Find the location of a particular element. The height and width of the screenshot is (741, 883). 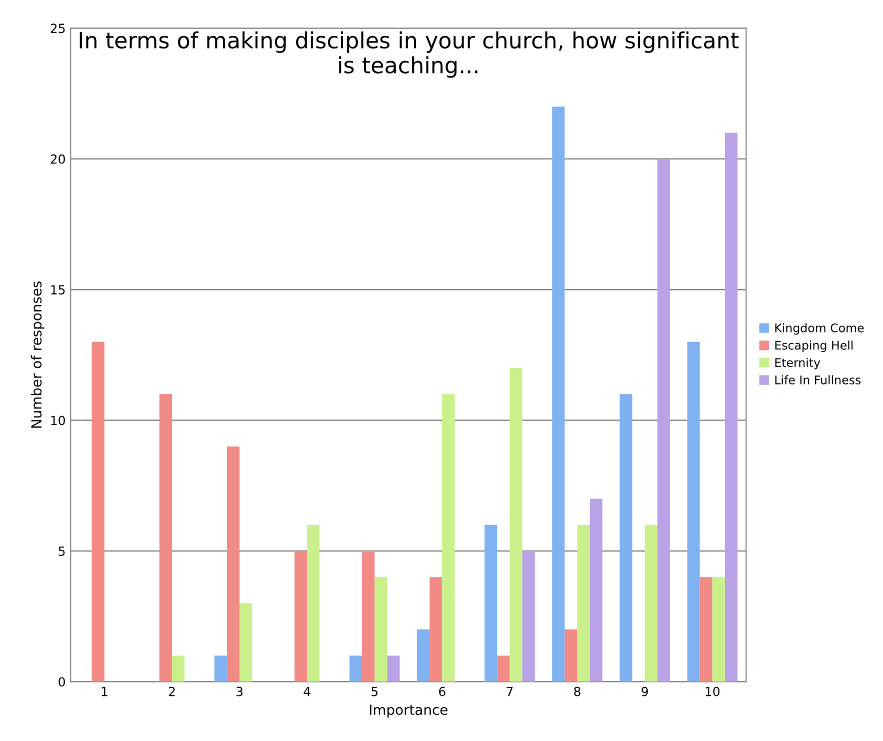

x-tick-label: 9 is located at coordinates (645, 691).